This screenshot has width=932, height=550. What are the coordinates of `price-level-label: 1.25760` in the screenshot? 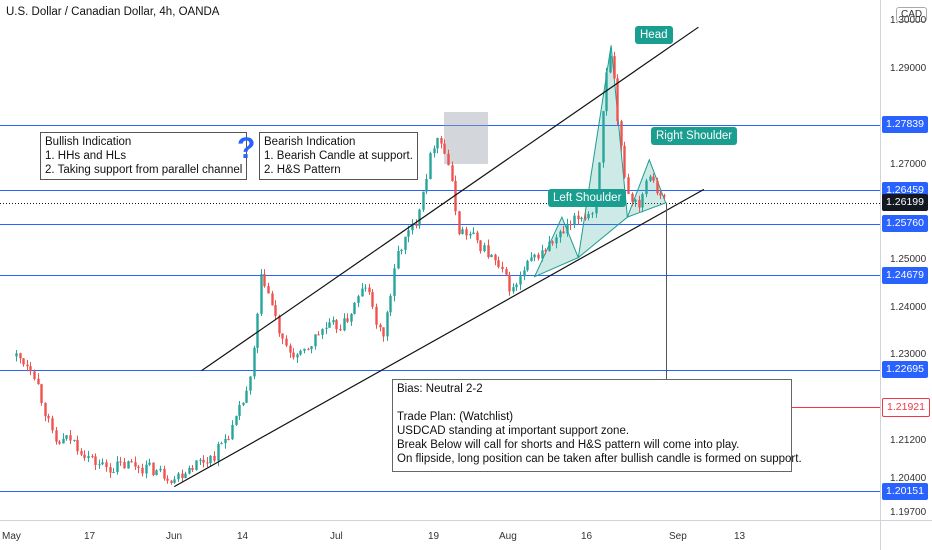 It's located at (905, 223).